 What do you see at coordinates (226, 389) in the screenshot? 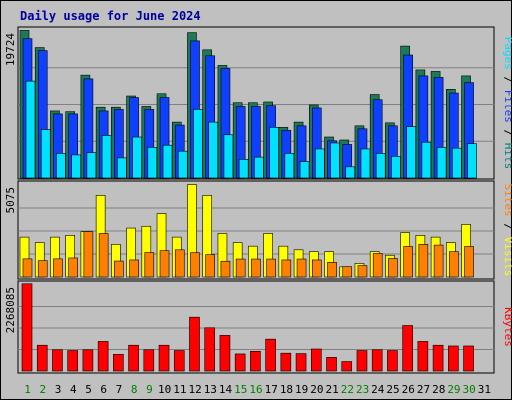
I see `x-tick-label: 14` at bounding box center [226, 389].